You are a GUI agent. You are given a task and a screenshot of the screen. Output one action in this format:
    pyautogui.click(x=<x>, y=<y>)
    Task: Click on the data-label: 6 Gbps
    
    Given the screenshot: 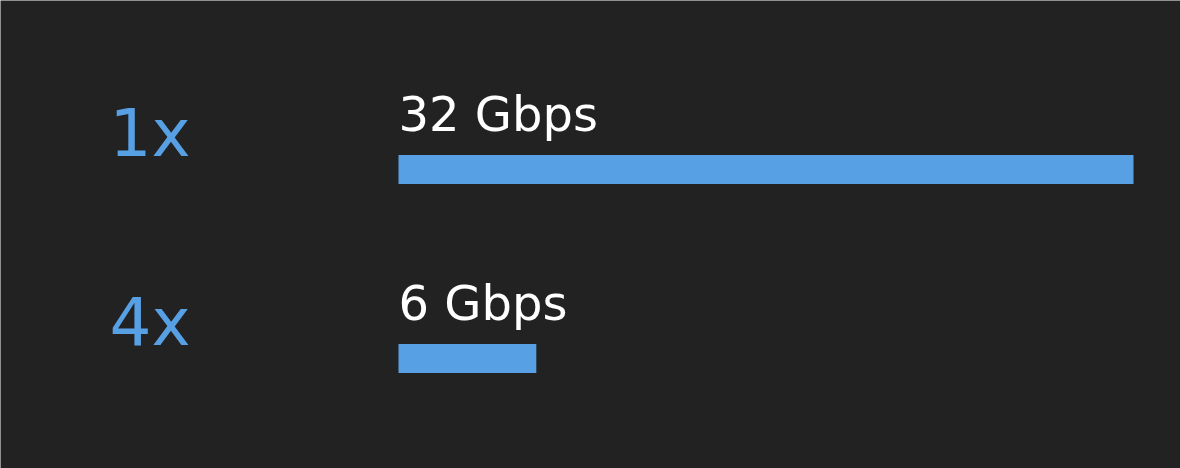 What is the action you would take?
    pyautogui.click(x=483, y=302)
    